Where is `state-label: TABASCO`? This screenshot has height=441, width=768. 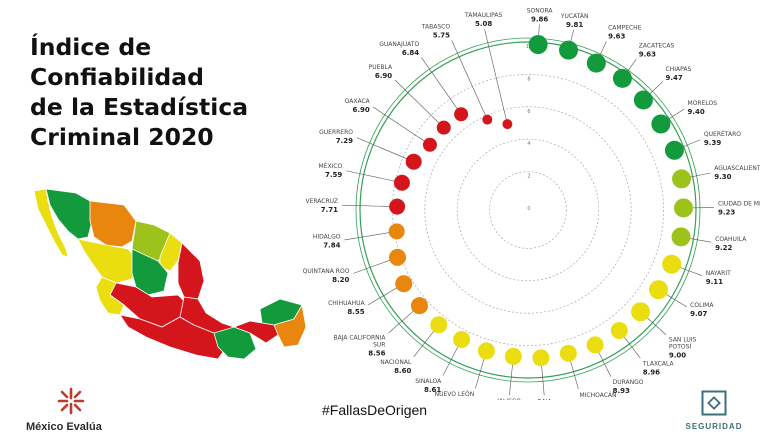 state-label: TABASCO is located at coordinates (436, 27).